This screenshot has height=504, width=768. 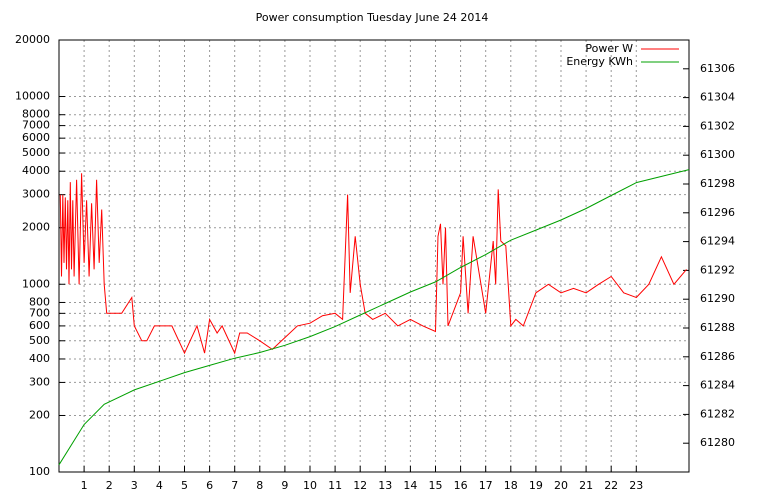 What do you see at coordinates (461, 485) in the screenshot?
I see `x-tick-label: 16` at bounding box center [461, 485].